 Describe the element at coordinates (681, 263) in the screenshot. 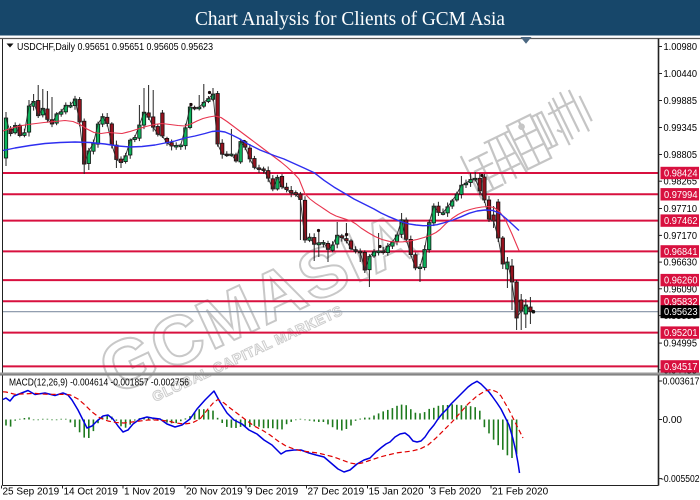

I see `svg-text: 0.96630` at that location.